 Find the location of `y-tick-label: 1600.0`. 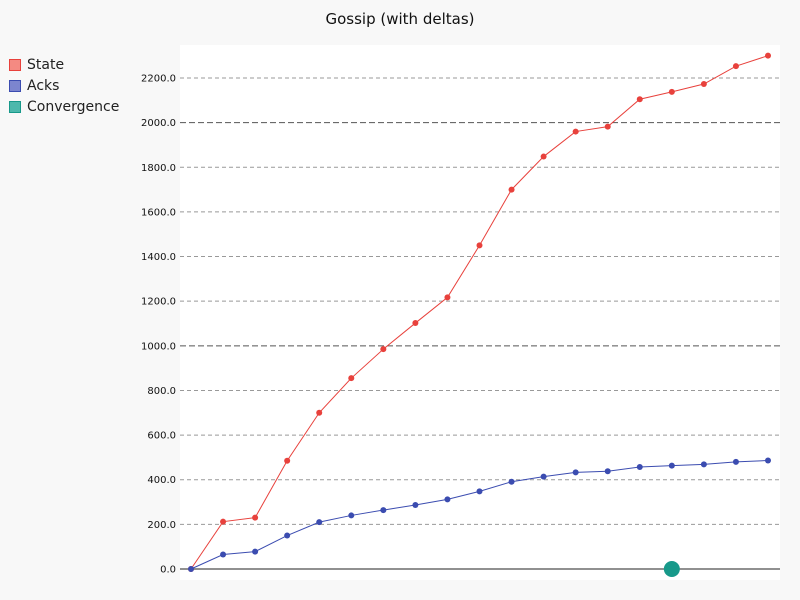

y-tick-label: 1600.0 is located at coordinates (158, 212).